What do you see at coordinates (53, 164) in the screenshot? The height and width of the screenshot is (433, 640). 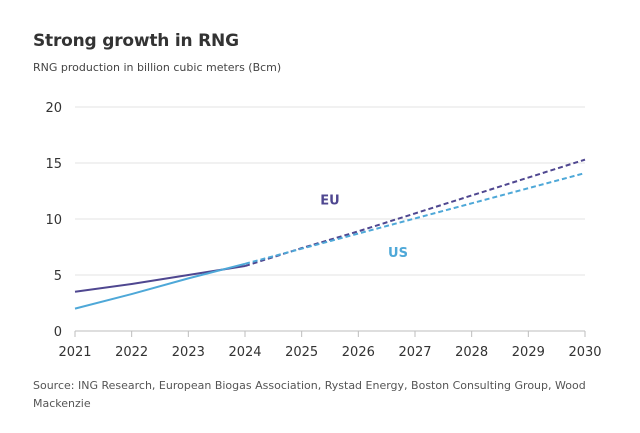 I see `y-tick-label: 15` at bounding box center [53, 164].